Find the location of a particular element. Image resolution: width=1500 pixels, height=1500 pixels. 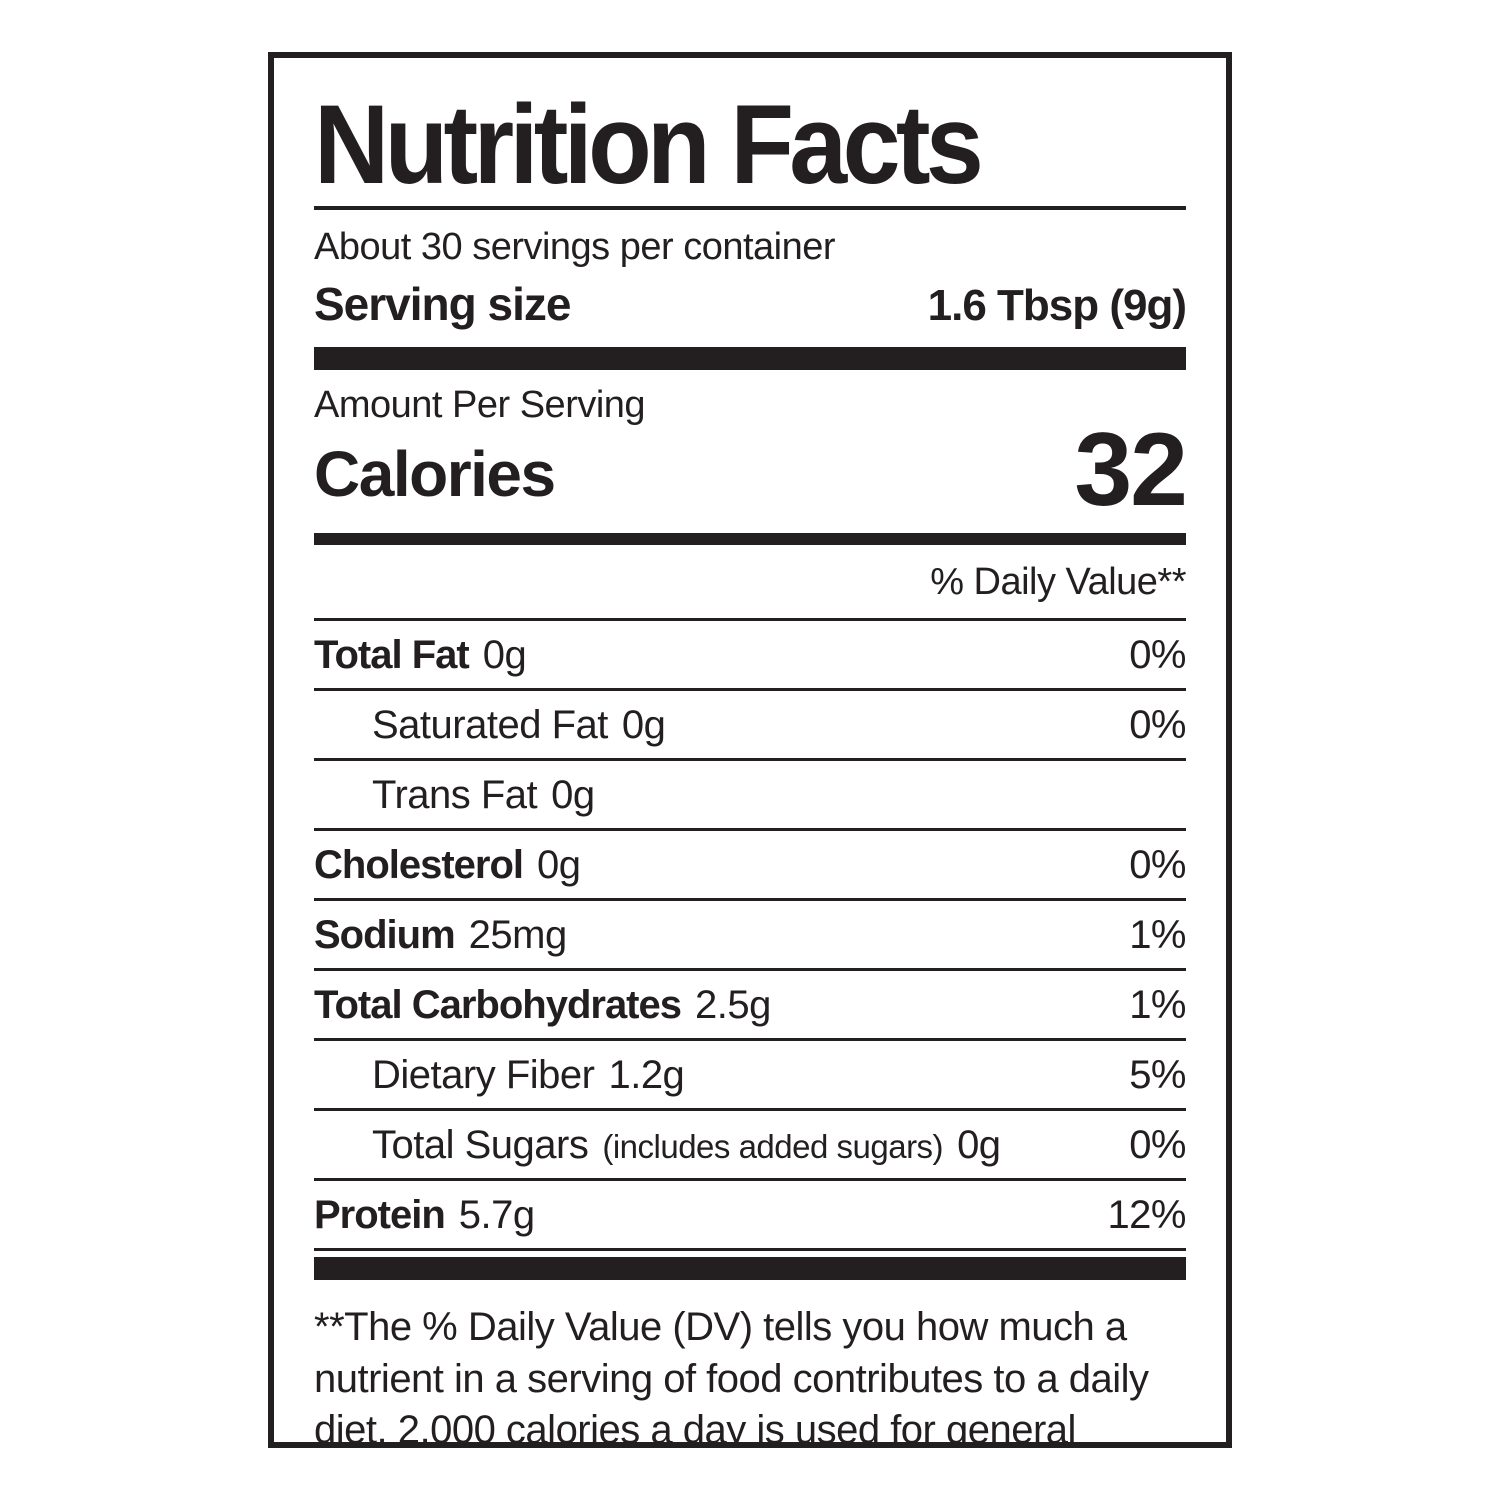

nutrient-row-protein: Protein 5.7g 12% is located at coordinates (750, 1216).